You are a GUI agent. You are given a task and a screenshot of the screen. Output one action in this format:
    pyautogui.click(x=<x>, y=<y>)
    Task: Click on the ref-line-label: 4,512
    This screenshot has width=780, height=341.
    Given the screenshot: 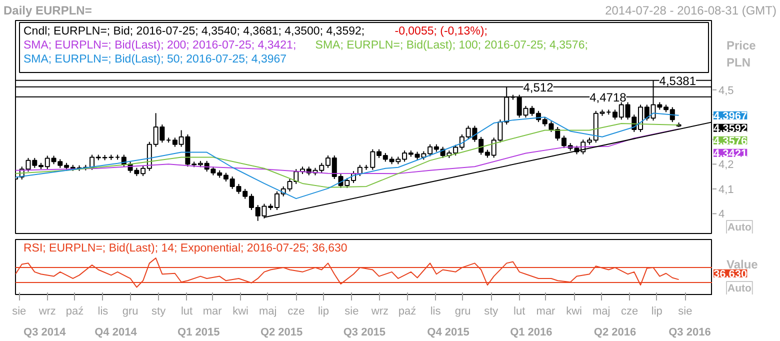 What is the action you would take?
    pyautogui.click(x=538, y=87)
    